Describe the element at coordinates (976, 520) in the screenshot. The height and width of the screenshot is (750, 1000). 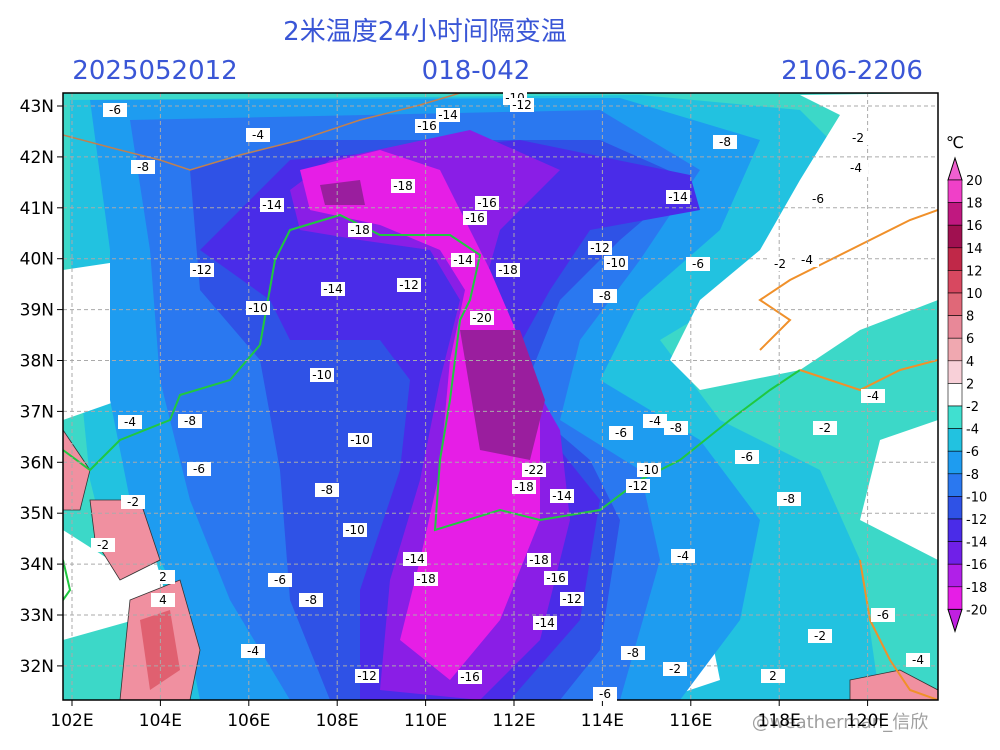
I see `colorbar-label: -12` at that location.